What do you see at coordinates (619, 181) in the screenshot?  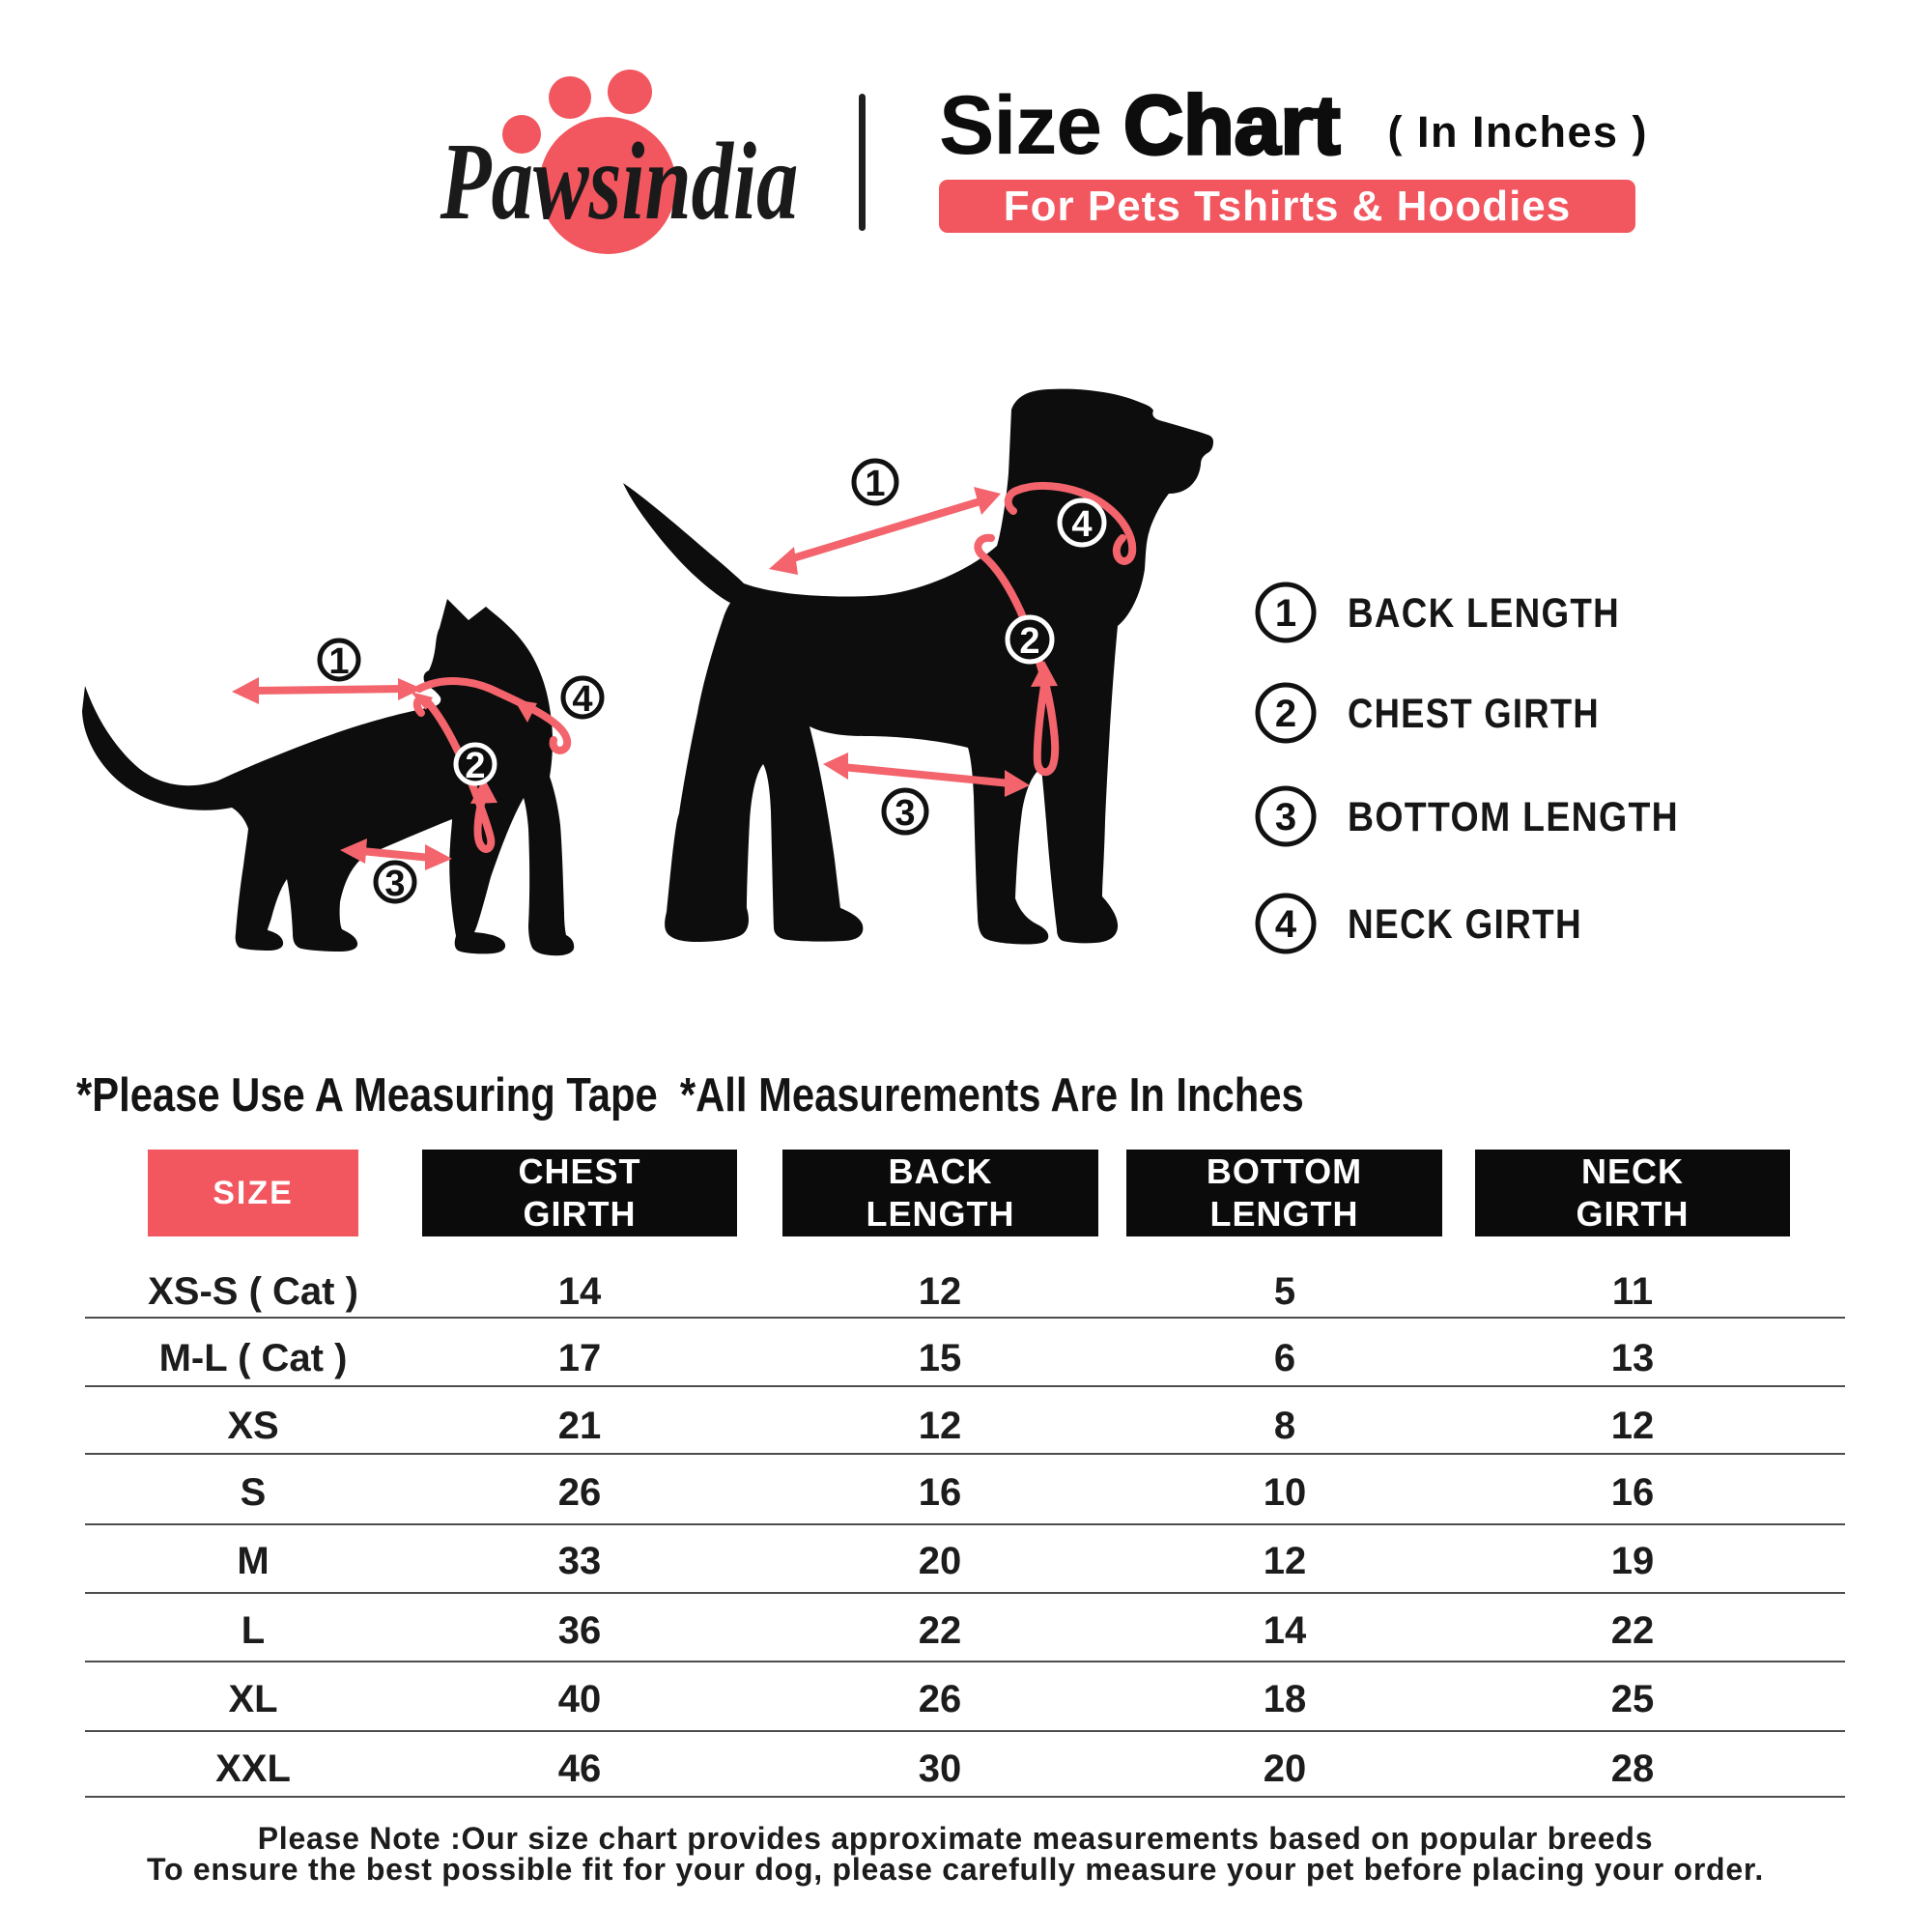 I see `svg-text: Pawsindia` at bounding box center [619, 181].